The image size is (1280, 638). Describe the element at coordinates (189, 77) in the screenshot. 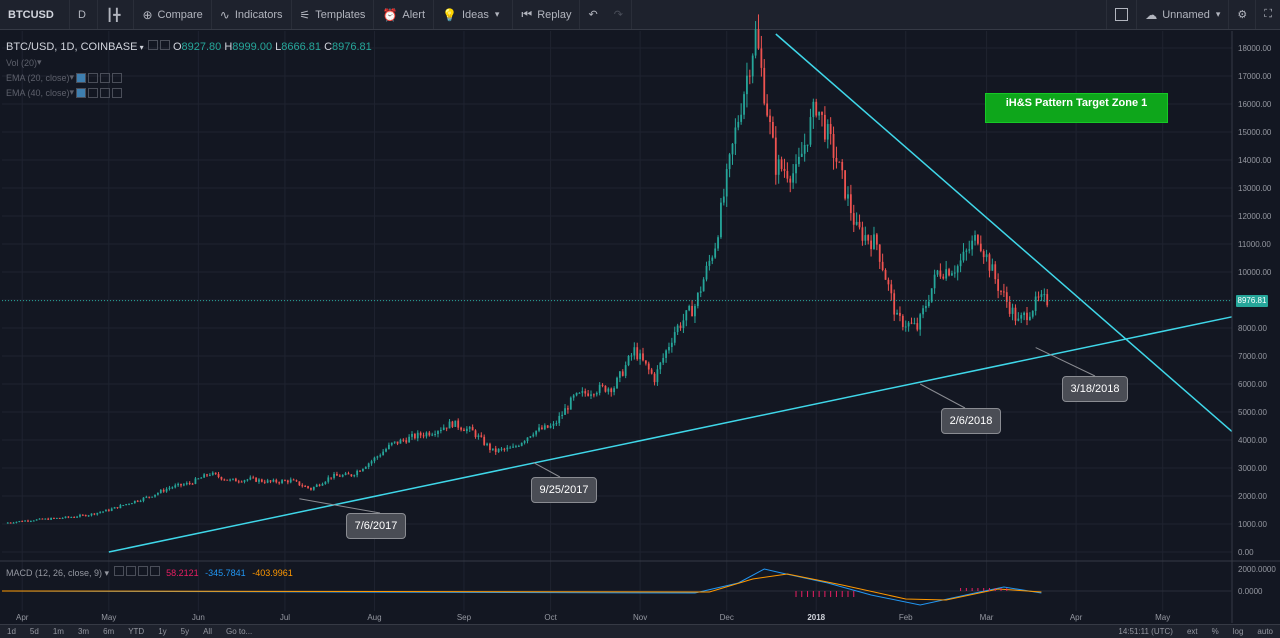

I see `indicator-ema20: EMA (20, close) ▾` at that location.